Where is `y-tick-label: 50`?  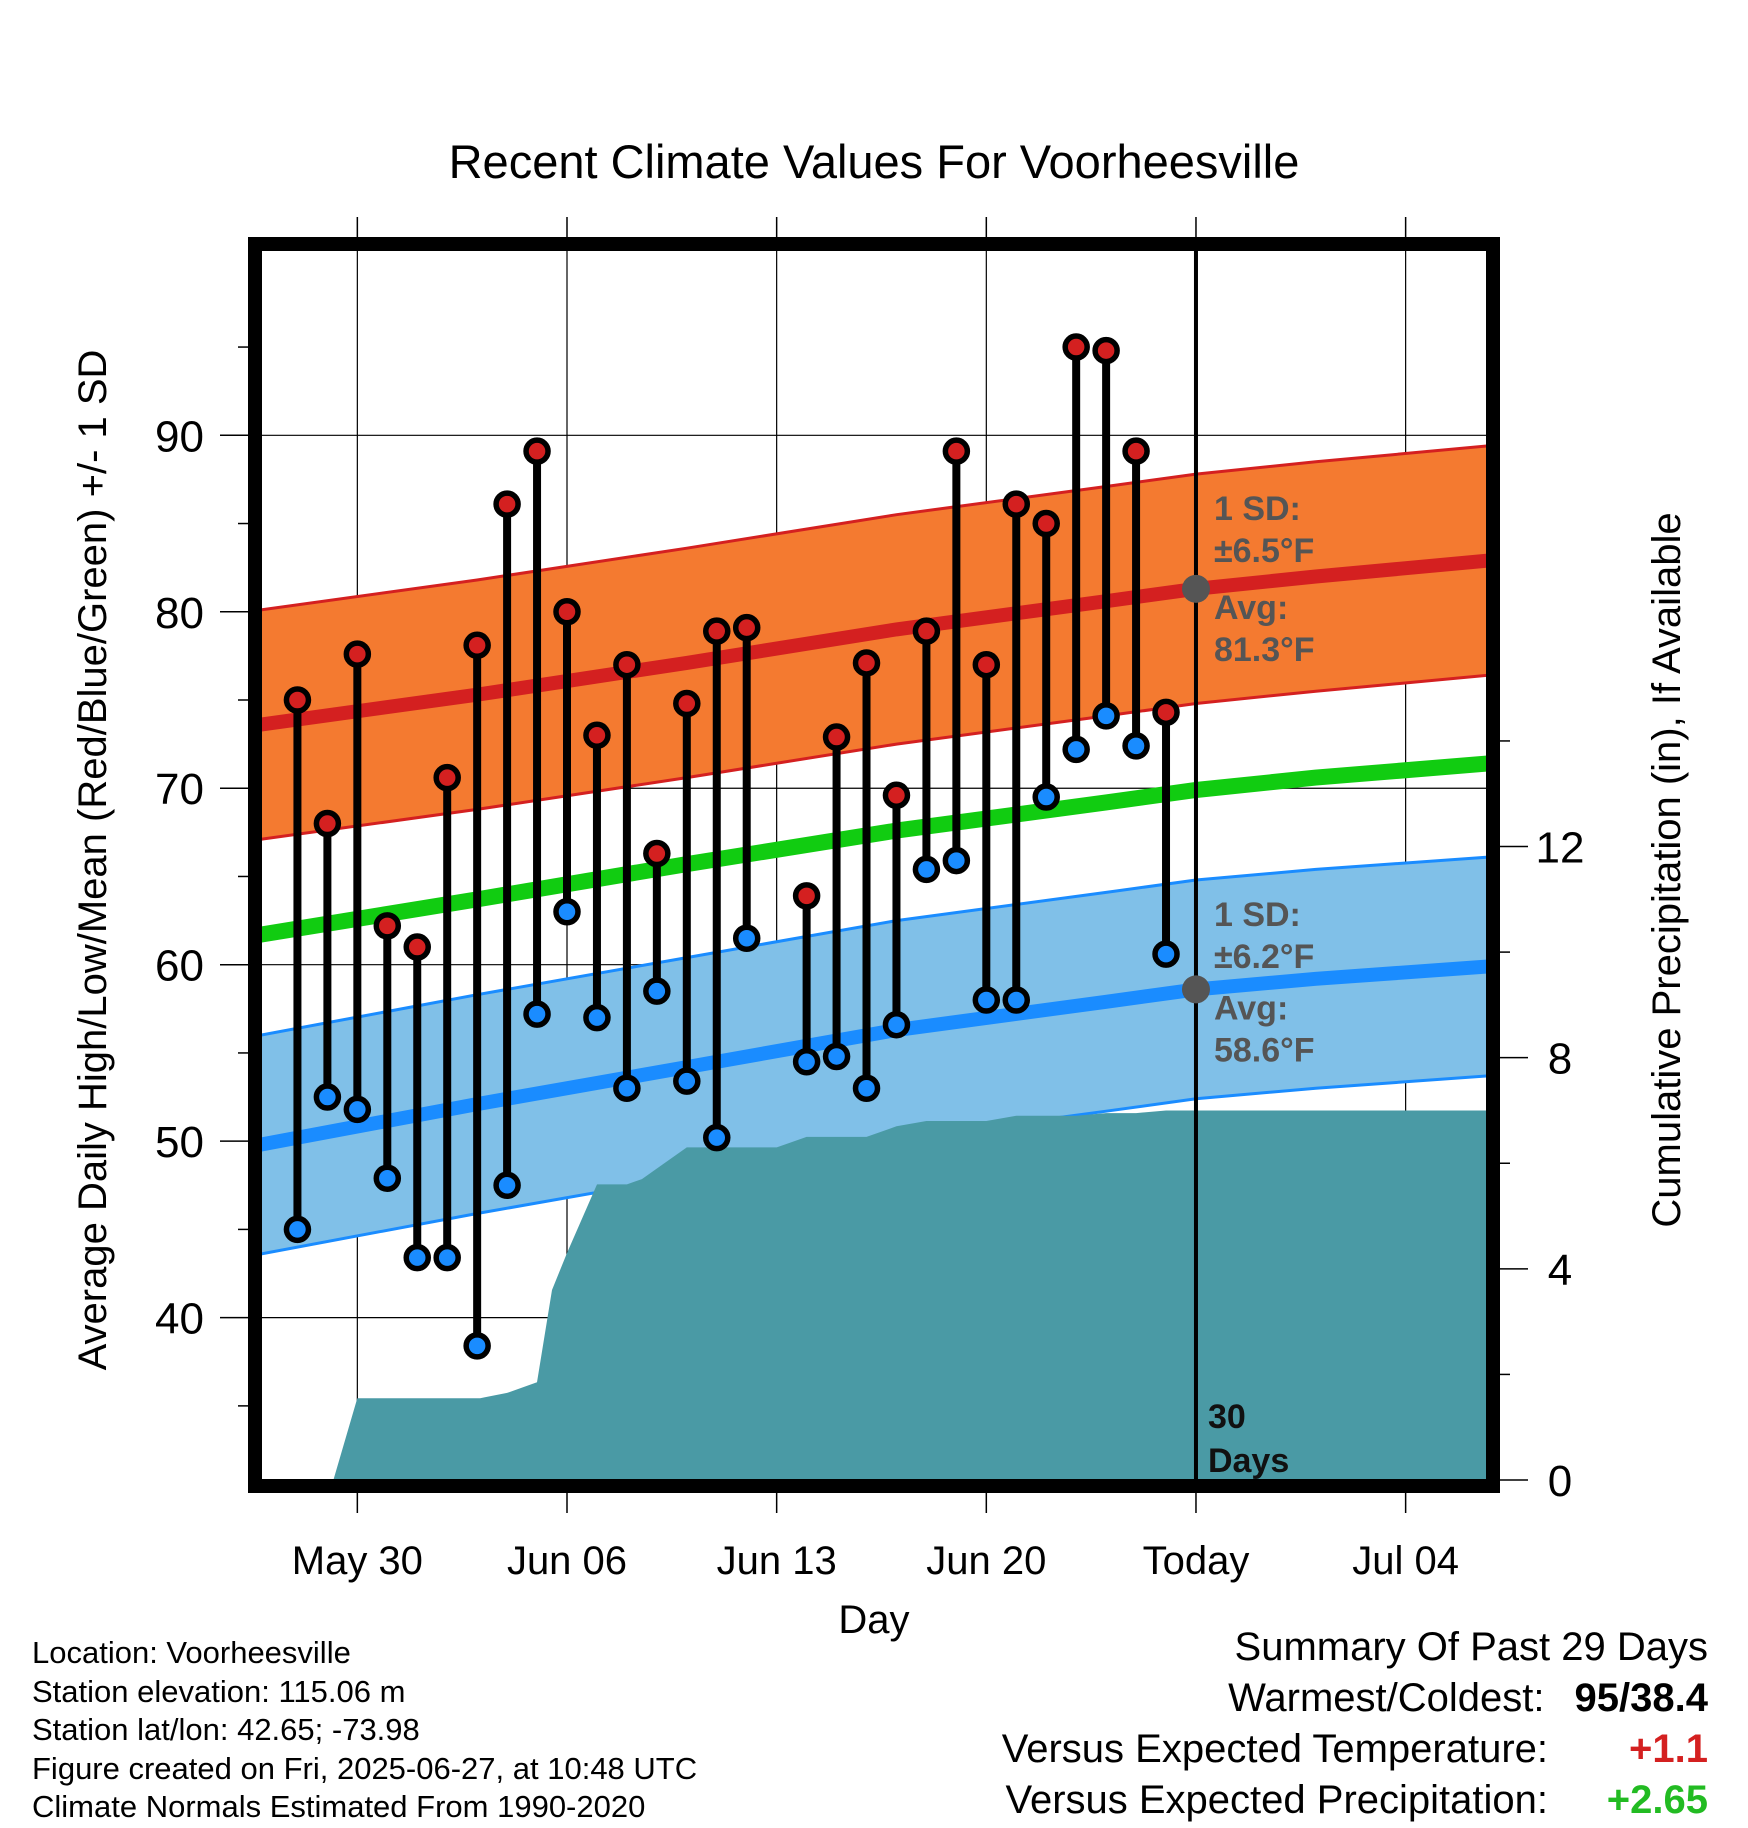
y-tick-label: 50 is located at coordinates (179, 1142).